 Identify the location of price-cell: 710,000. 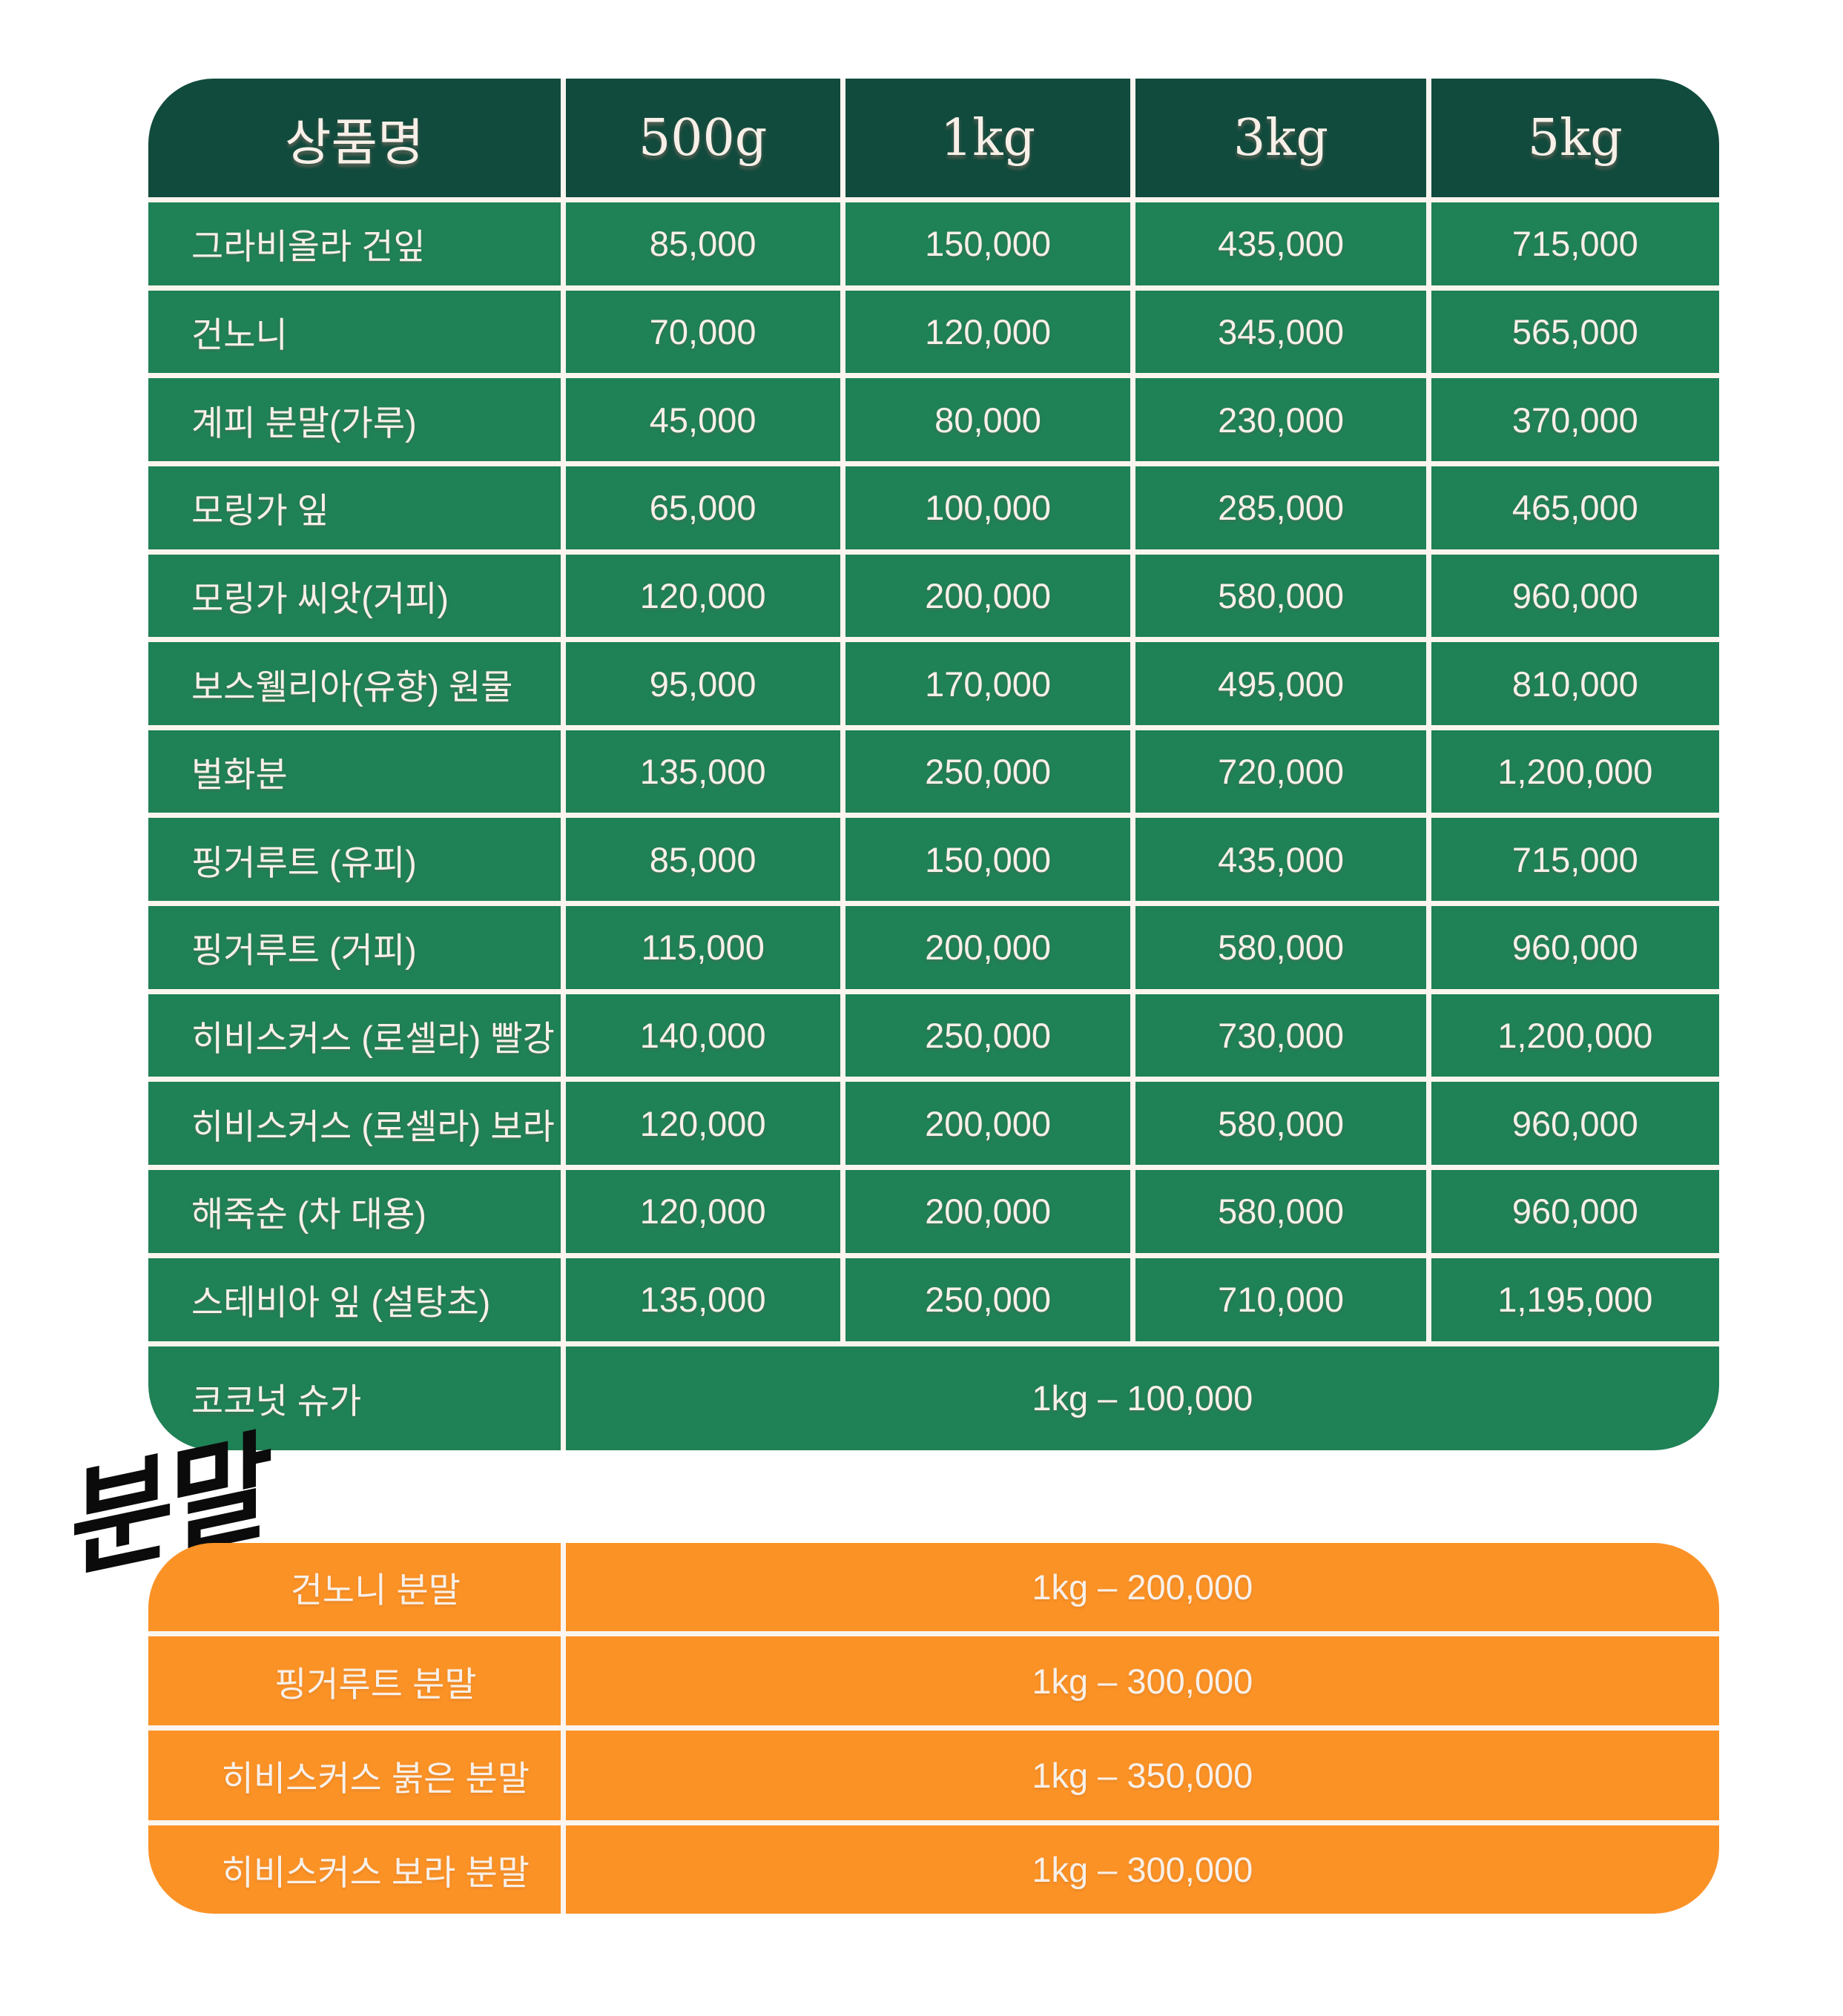
(1279, 1298).